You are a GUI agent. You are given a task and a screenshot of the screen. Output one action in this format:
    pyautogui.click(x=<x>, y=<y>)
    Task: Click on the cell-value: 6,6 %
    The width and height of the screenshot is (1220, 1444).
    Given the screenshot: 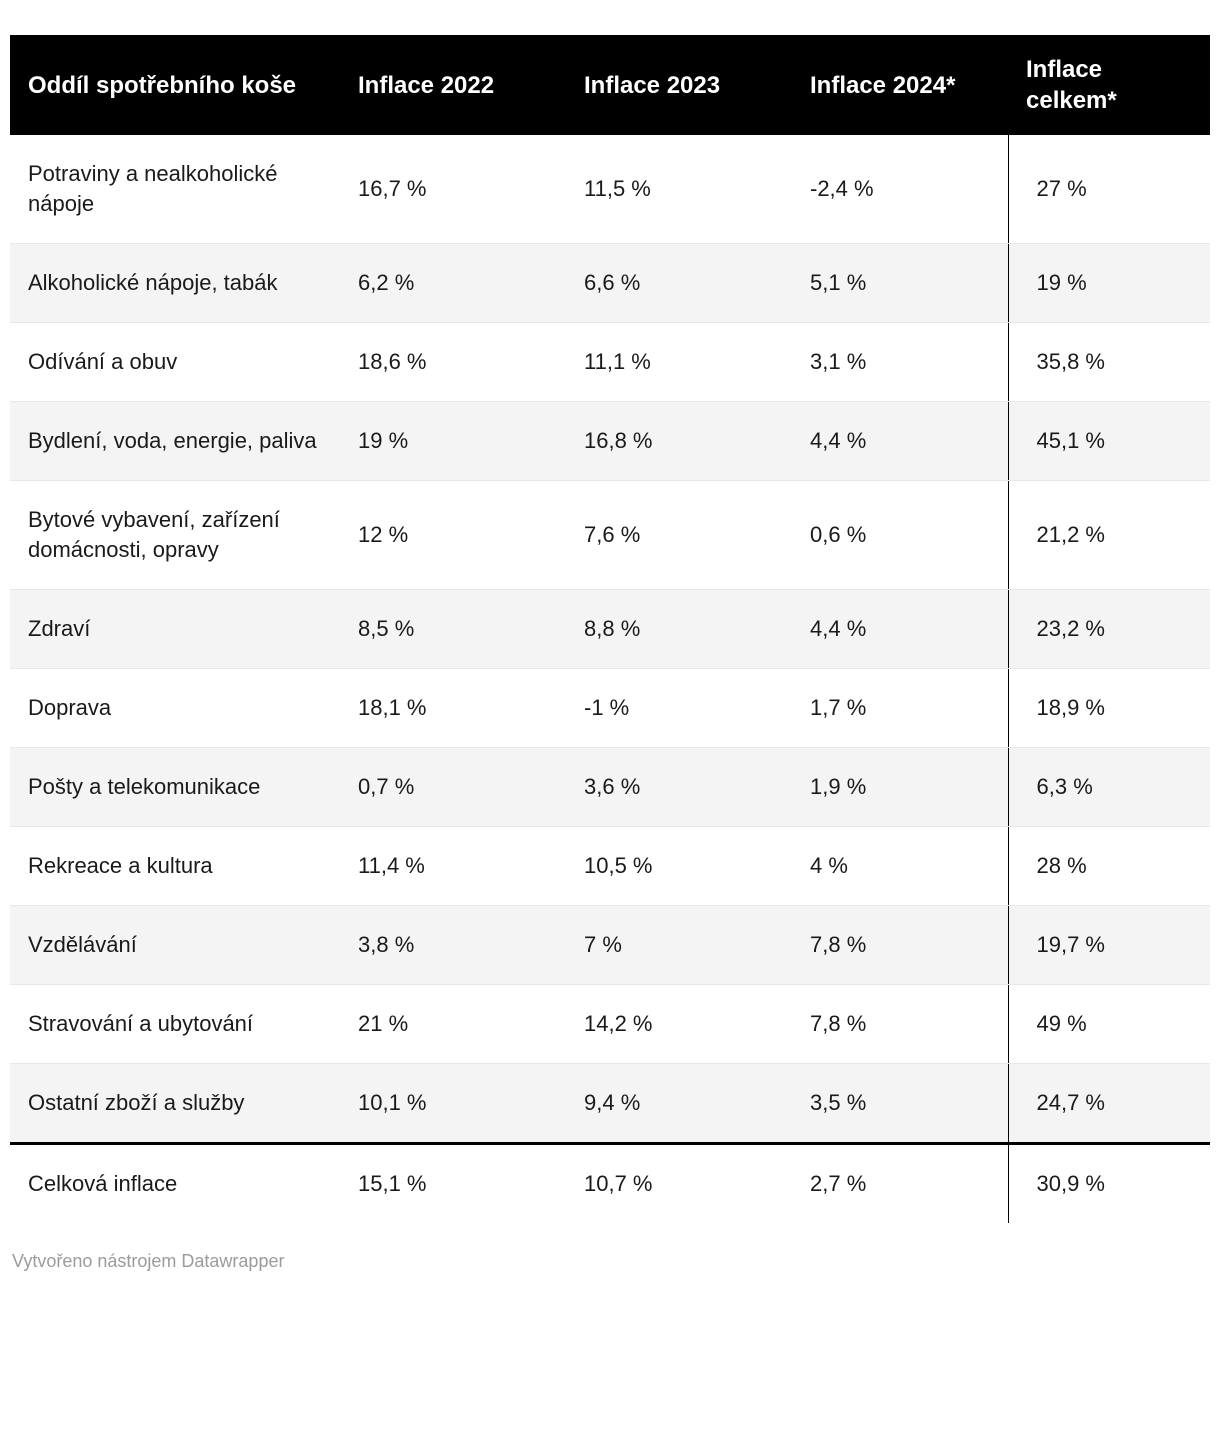 What is the action you would take?
    pyautogui.click(x=679, y=283)
    